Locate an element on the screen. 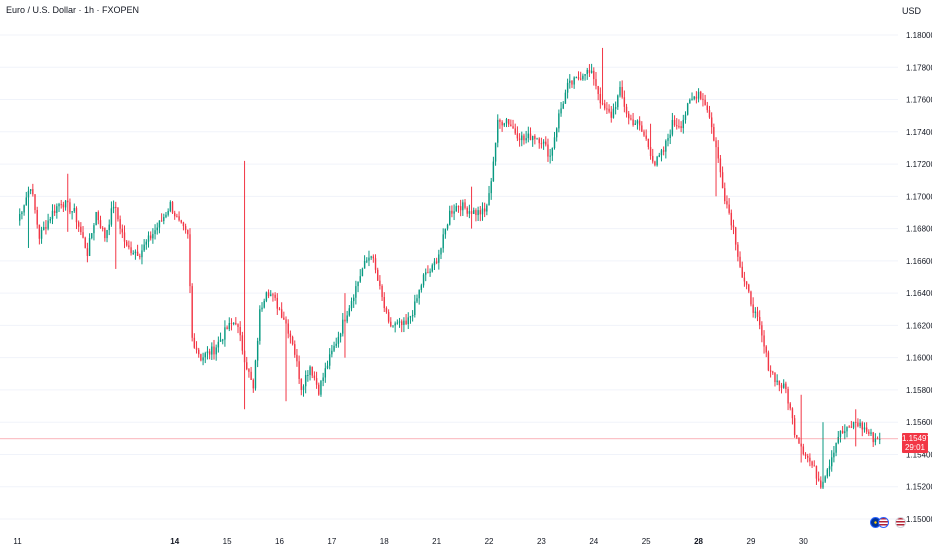 The height and width of the screenshot is (550, 932). time-axis: 11 14 15 16 17 18 21 22 23 24 25 28 29 30 is located at coordinates (410, 541).